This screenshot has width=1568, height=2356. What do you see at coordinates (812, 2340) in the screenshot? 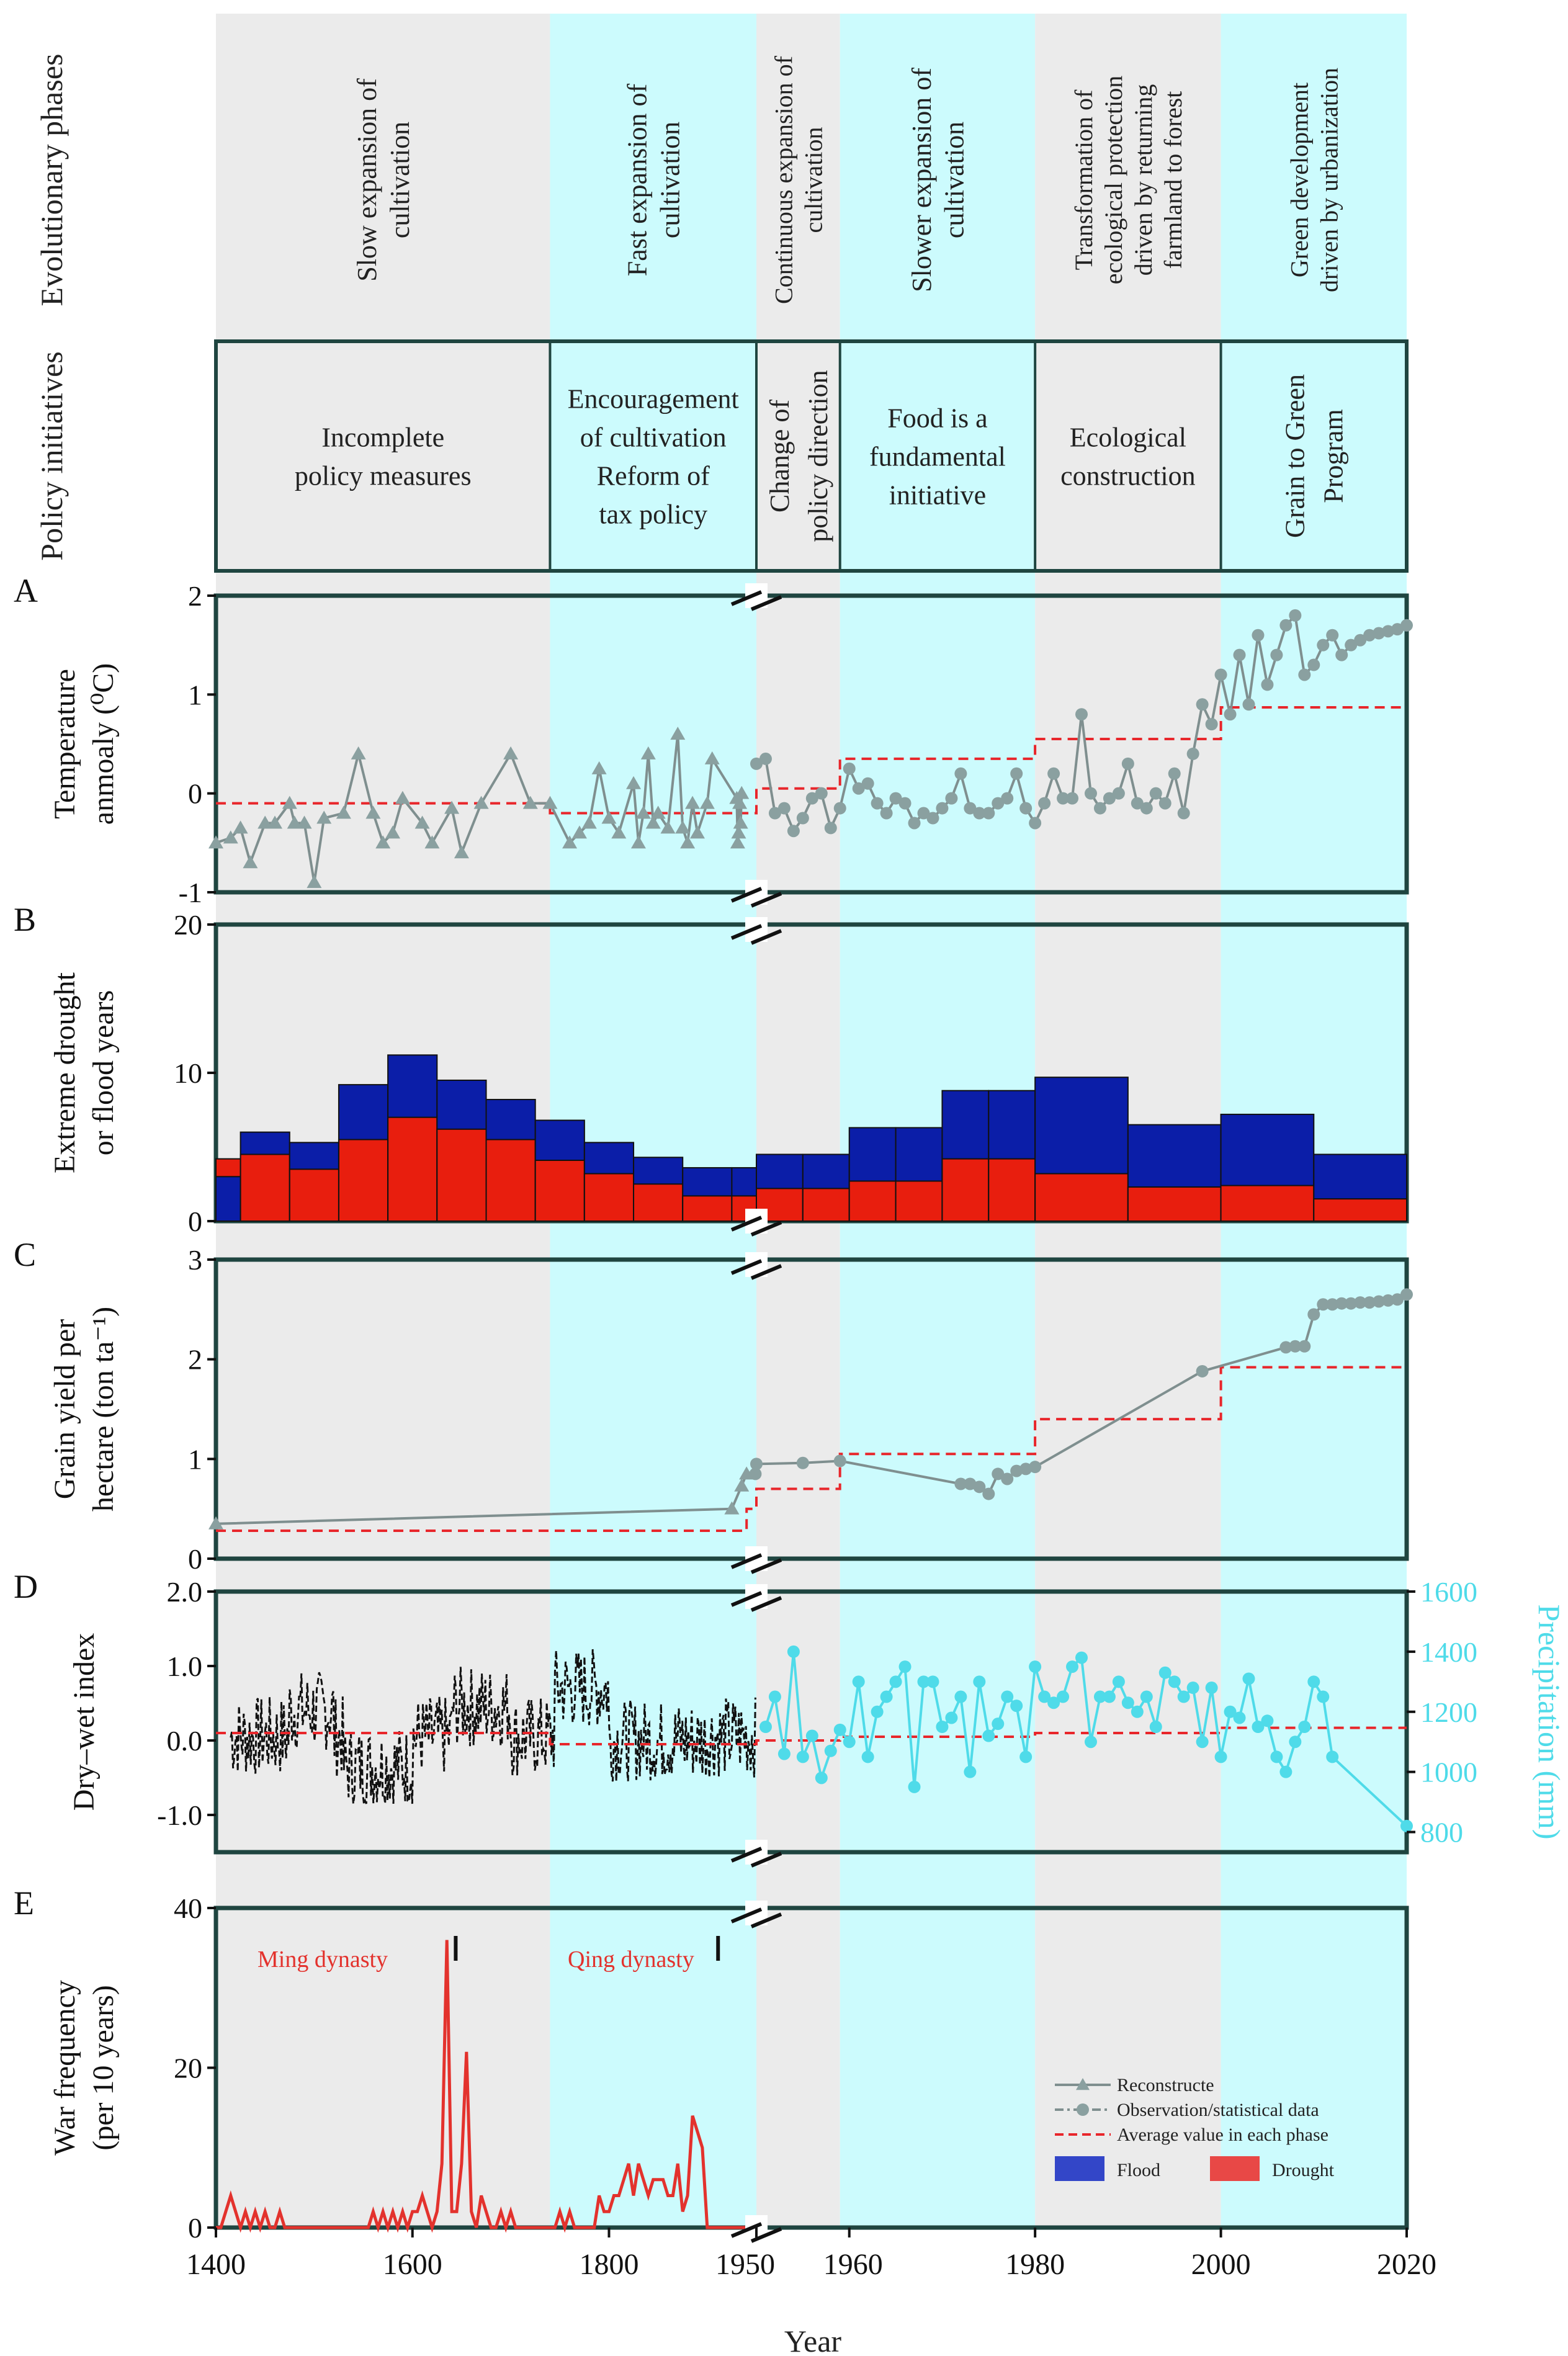
I see `x-axis-label: Year` at bounding box center [812, 2340].